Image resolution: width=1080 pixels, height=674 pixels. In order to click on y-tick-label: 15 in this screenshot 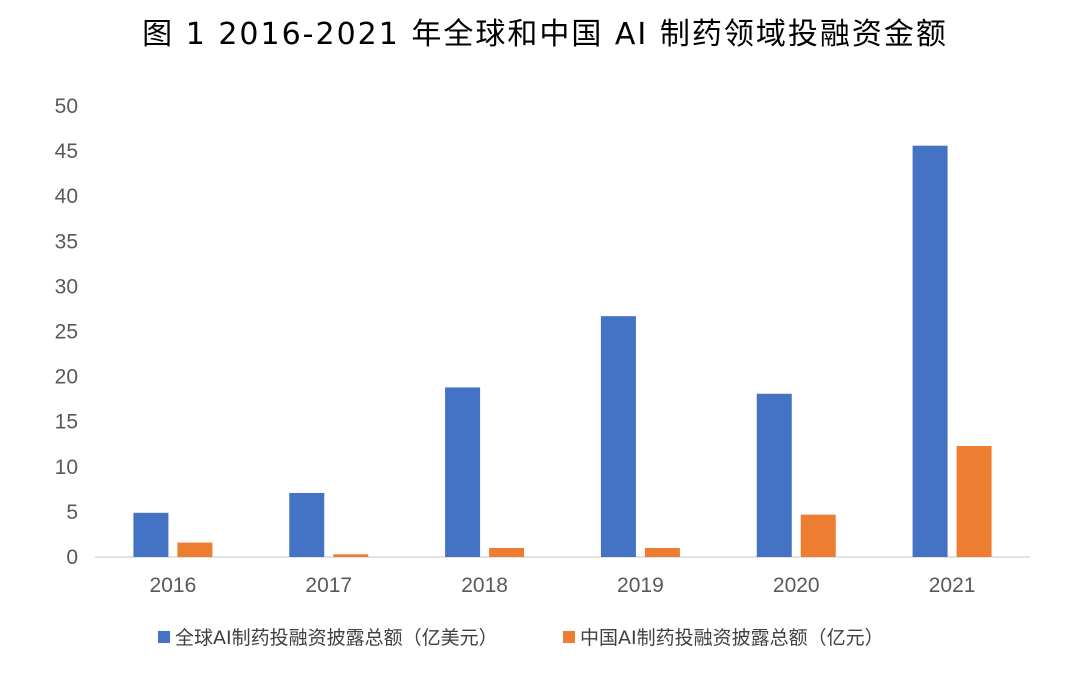, I will do `click(66, 422)`.